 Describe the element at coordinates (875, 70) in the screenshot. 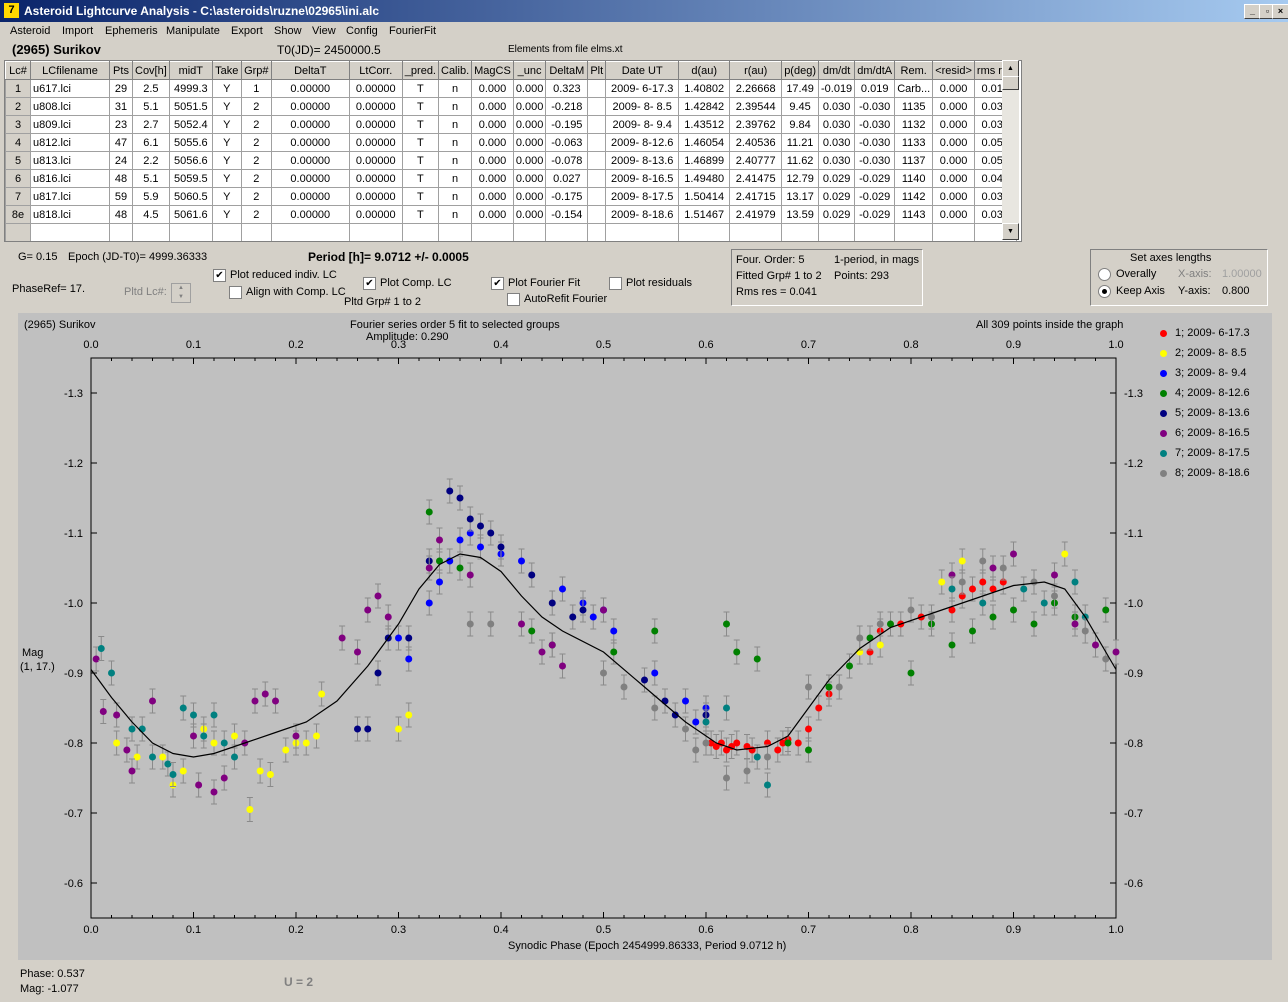

I see `column-header: dm/dtA` at that location.